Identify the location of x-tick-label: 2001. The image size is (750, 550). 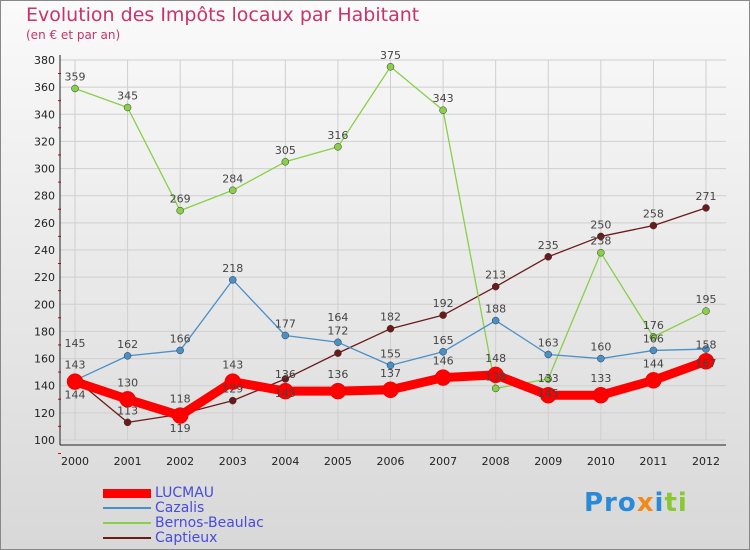
(128, 461).